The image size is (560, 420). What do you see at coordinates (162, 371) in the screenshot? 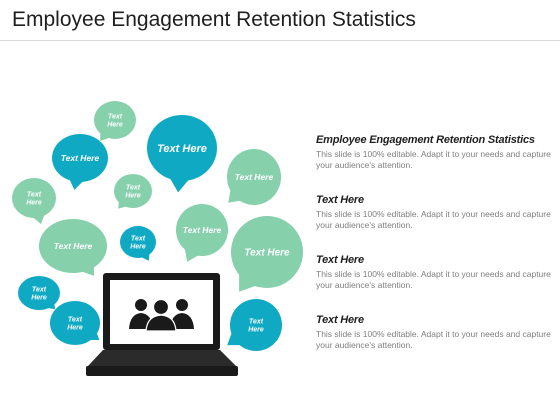
I see `laptop-base` at bounding box center [162, 371].